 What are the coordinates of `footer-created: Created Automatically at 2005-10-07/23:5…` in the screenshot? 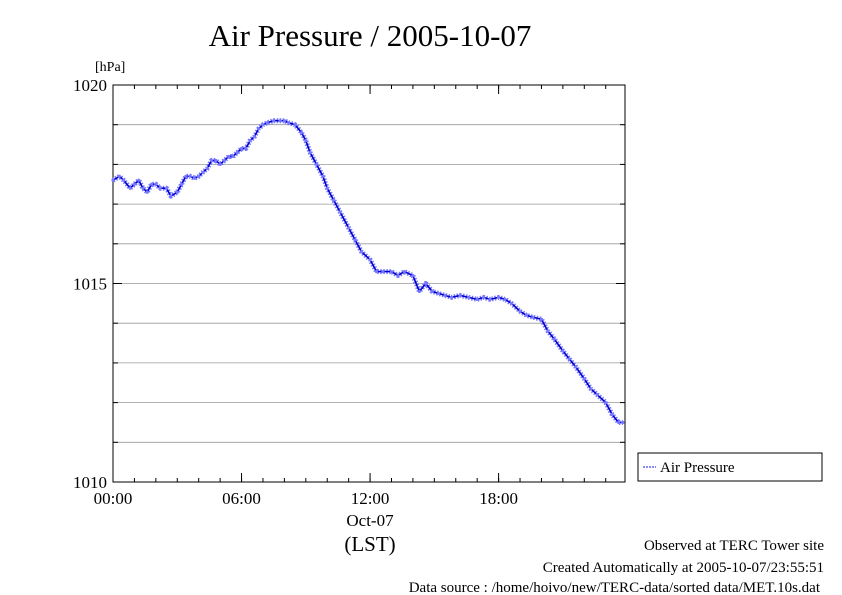 It's located at (683, 568).